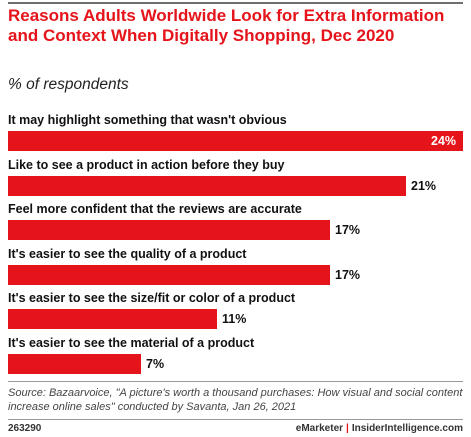 This screenshot has width=471, height=437. I want to click on footer-divider, so click(235, 419).